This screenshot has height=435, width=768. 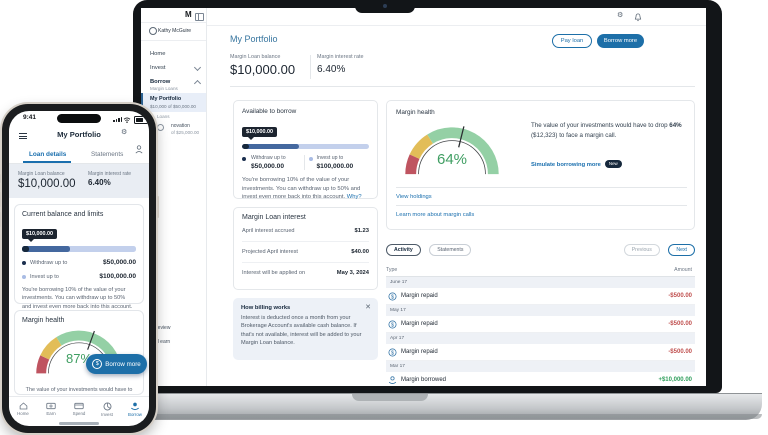 What do you see at coordinates (79, 118) in the screenshot?
I see `dynamic-island` at bounding box center [79, 118].